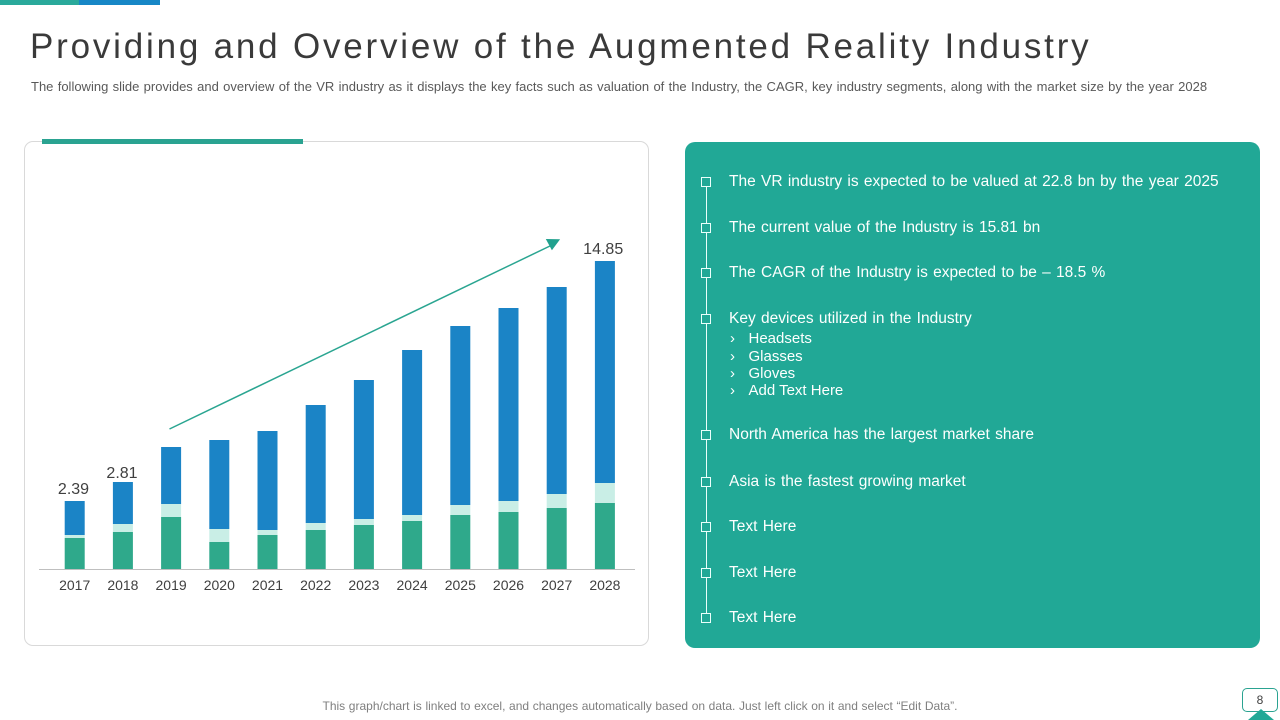 This screenshot has height=720, width=1280. What do you see at coordinates (508, 585) in the screenshot?
I see `svg-text: 2026` at bounding box center [508, 585].